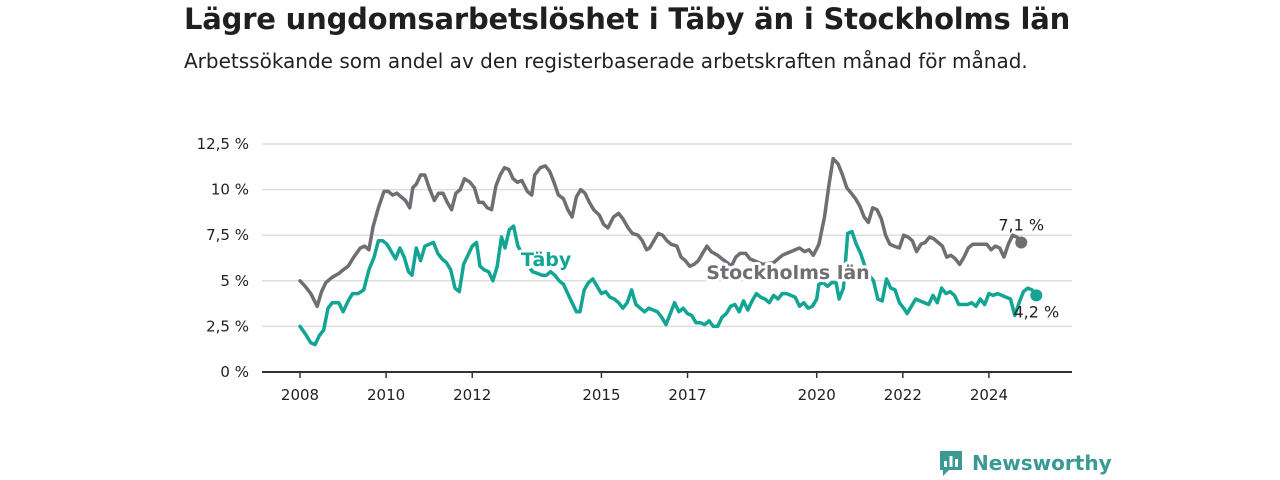 Image resolution: width=1280 pixels, height=480 pixels. I want to click on series-name-stockholms-lan: Stockholms län, so click(787, 273).